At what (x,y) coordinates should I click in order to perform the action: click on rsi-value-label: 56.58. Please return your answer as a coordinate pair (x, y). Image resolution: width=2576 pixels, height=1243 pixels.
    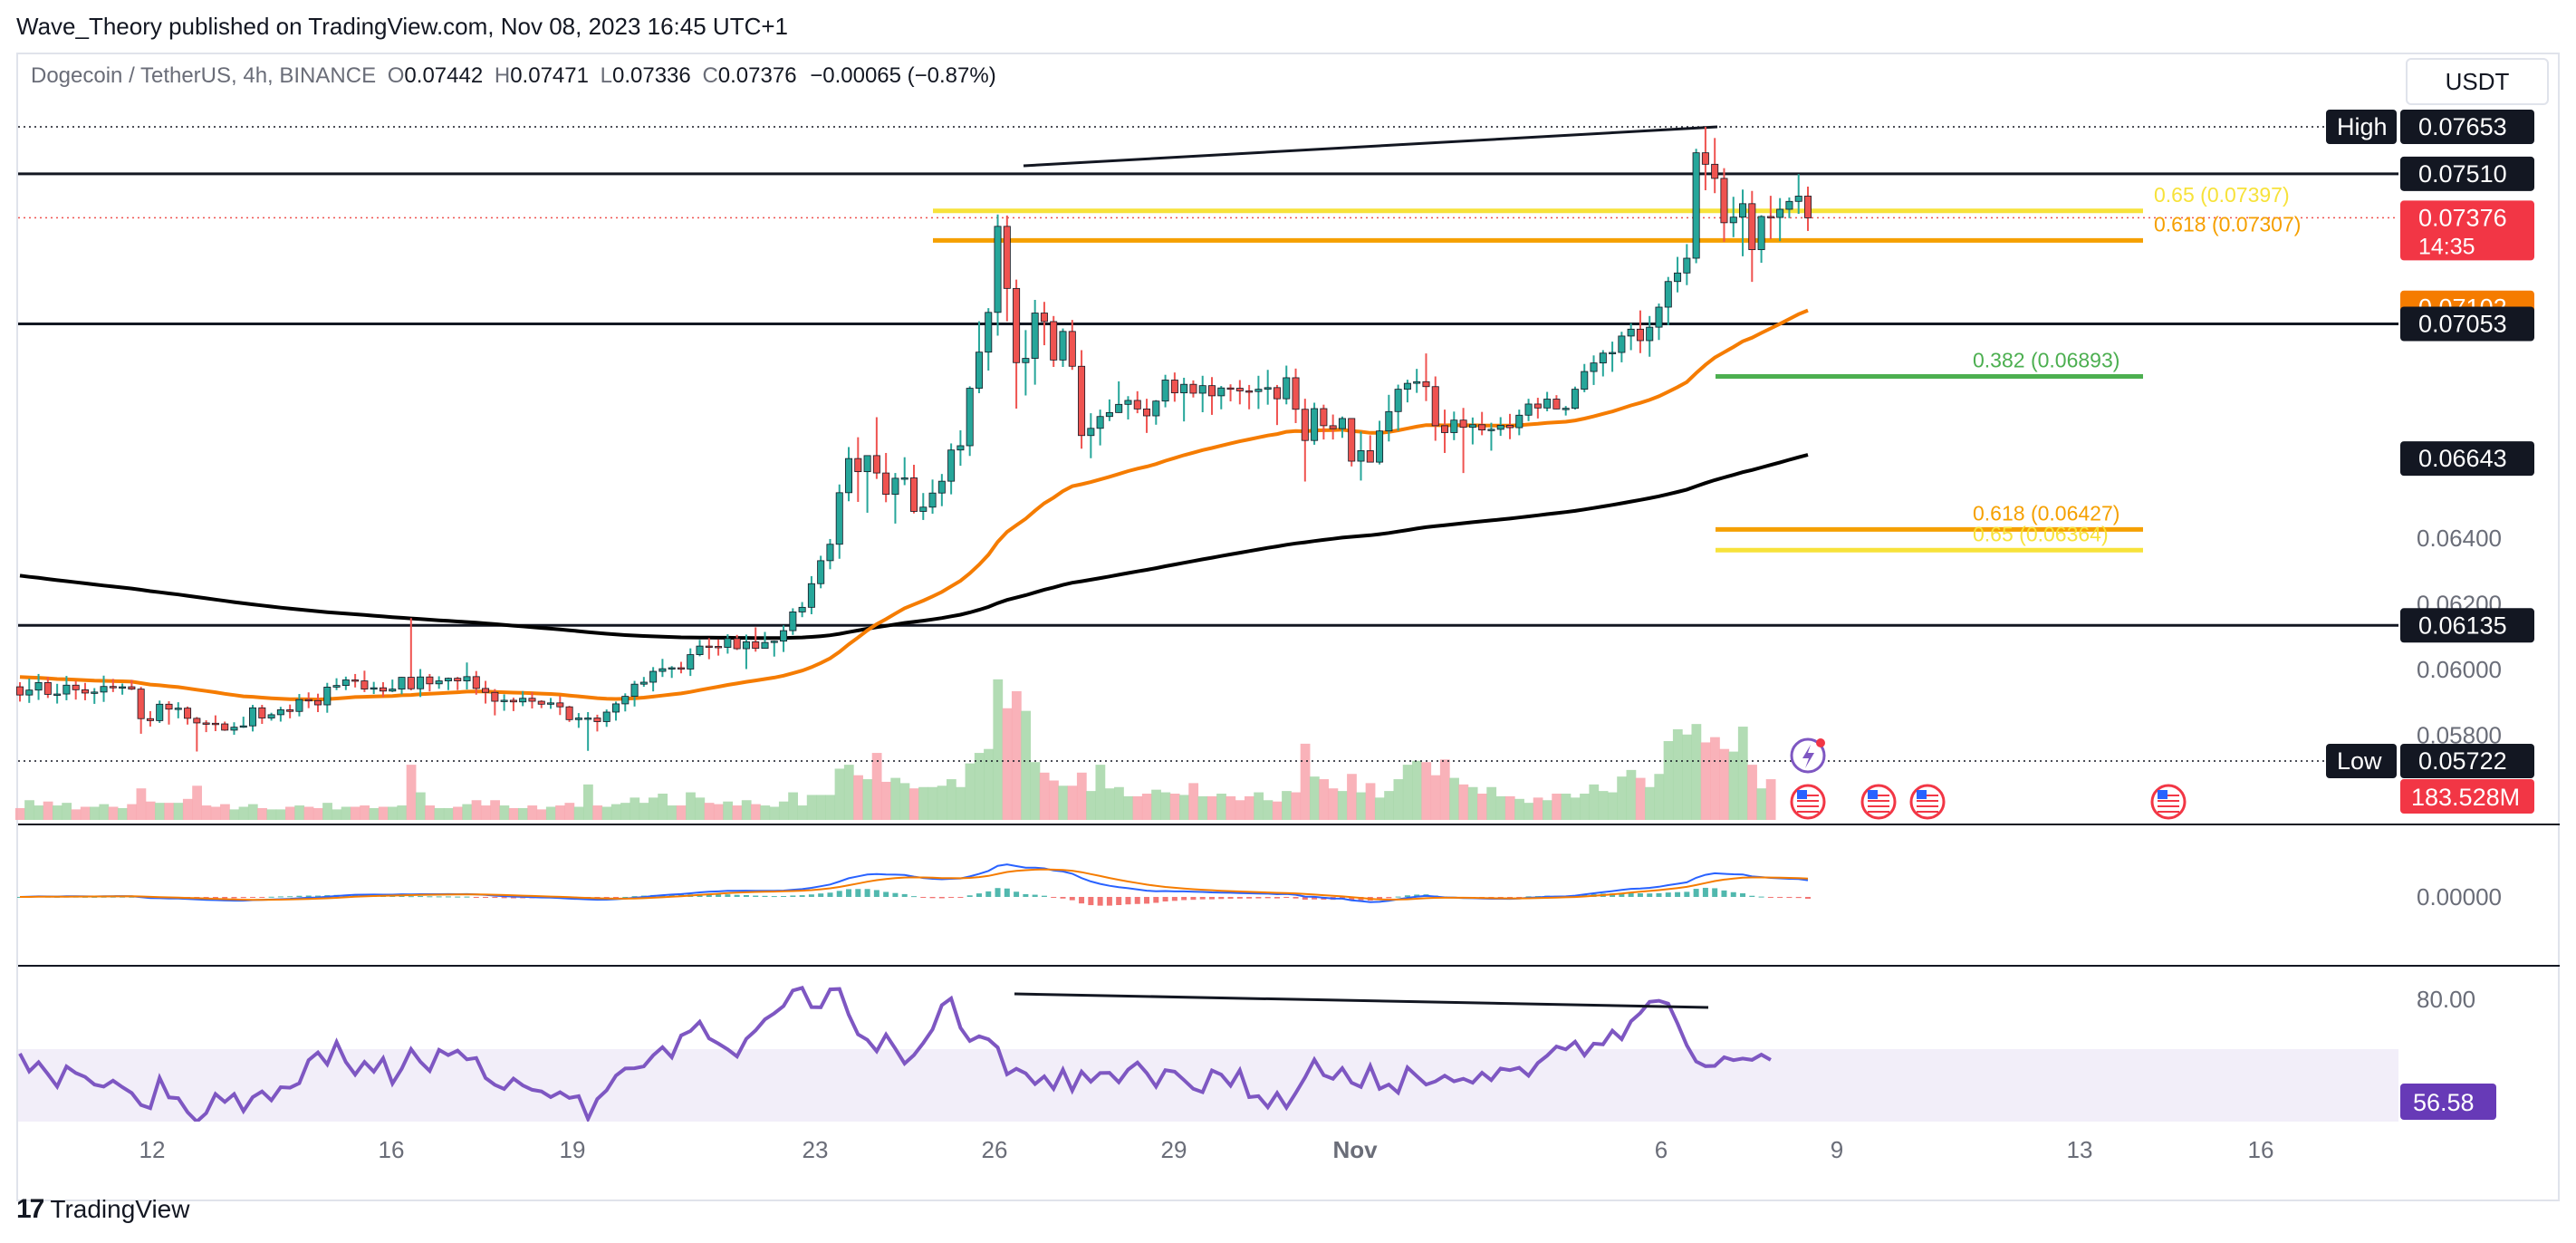
    Looking at the image, I should click on (2444, 1102).